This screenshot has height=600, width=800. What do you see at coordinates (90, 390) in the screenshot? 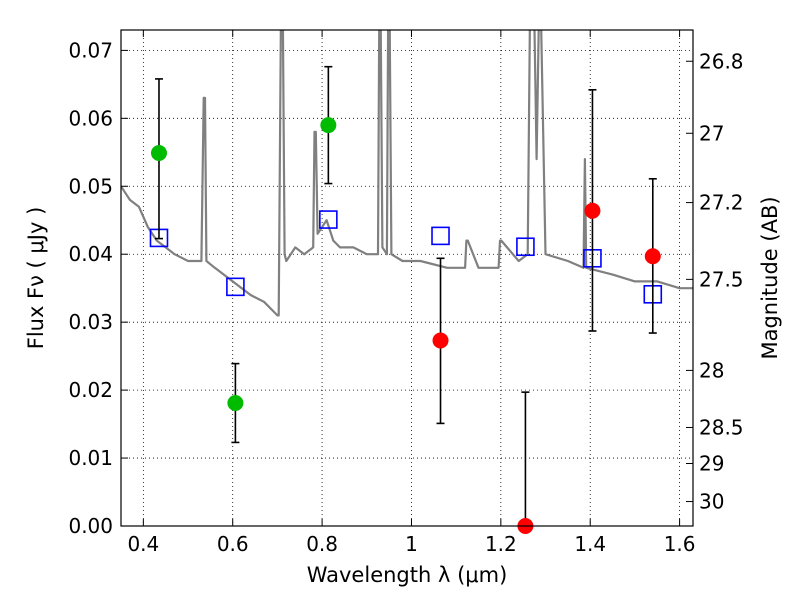
I see `y-tick-label: 0.02` at bounding box center [90, 390].